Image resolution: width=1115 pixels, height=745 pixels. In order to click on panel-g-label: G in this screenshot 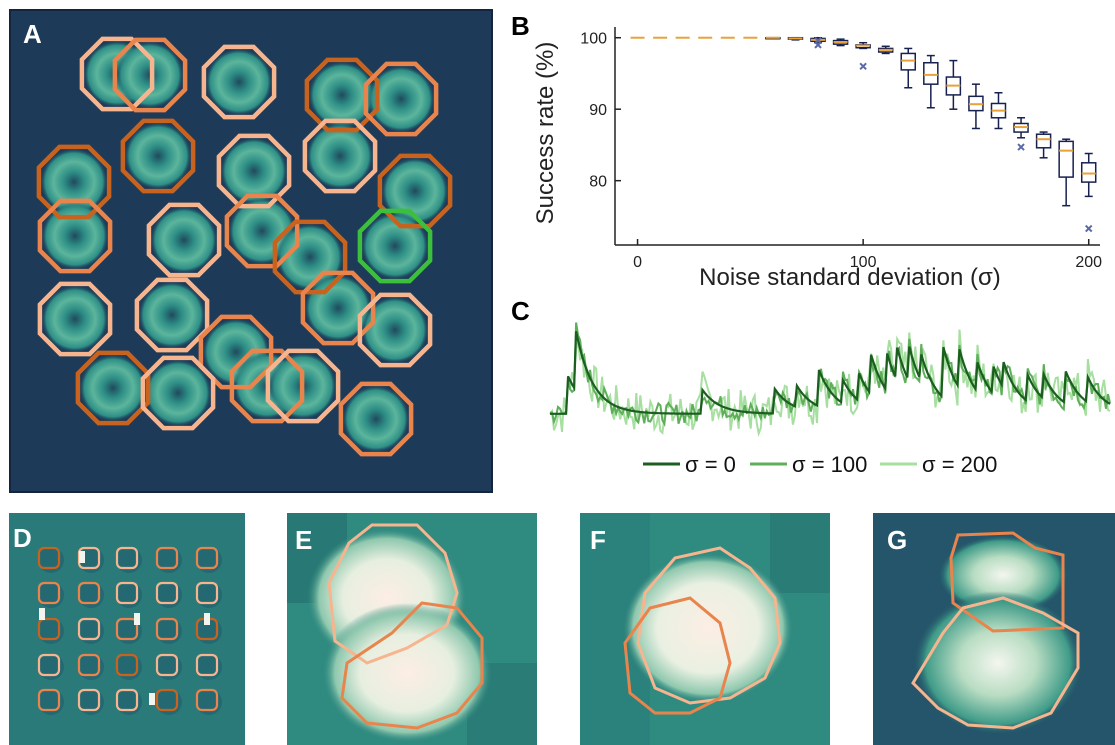, I will do `click(897, 540)`.